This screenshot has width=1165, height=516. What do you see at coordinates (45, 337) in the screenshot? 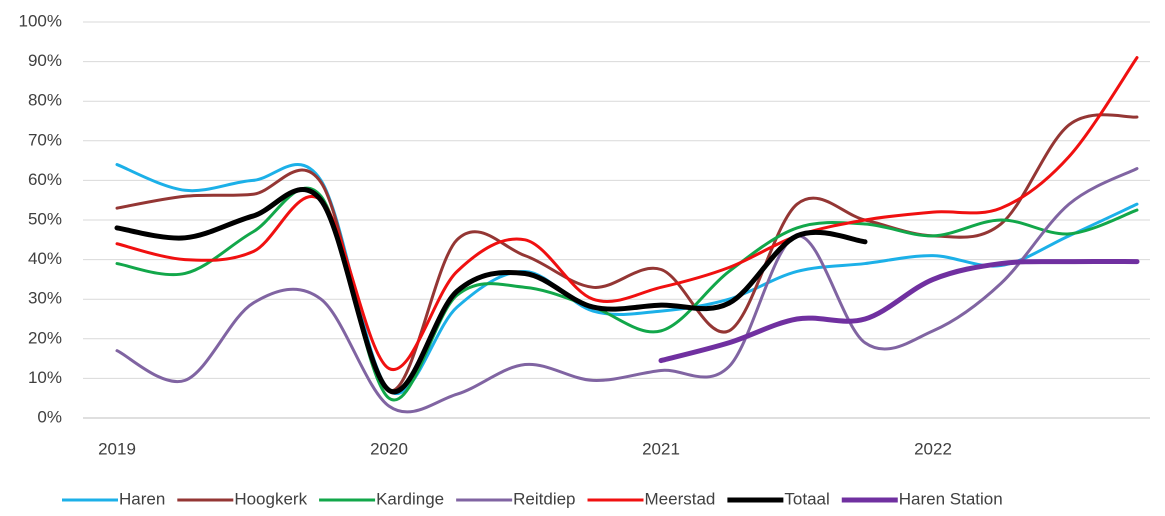
I see `y-tick-label: 20%` at bounding box center [45, 337].